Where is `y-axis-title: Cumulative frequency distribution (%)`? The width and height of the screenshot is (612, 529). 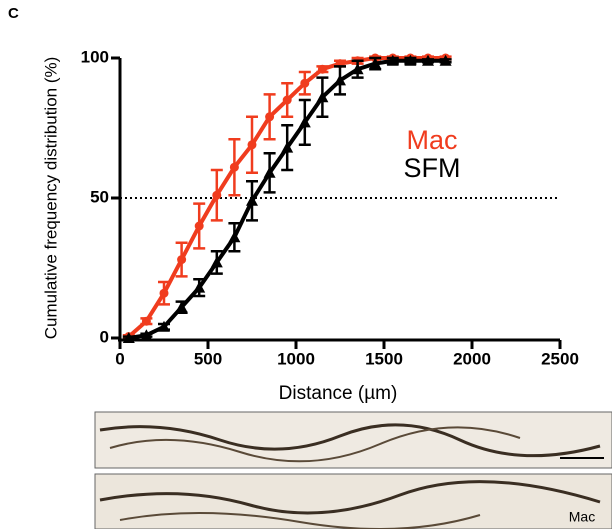 y-axis-title: Cumulative frequency distribution (%) is located at coordinates (50, 198).